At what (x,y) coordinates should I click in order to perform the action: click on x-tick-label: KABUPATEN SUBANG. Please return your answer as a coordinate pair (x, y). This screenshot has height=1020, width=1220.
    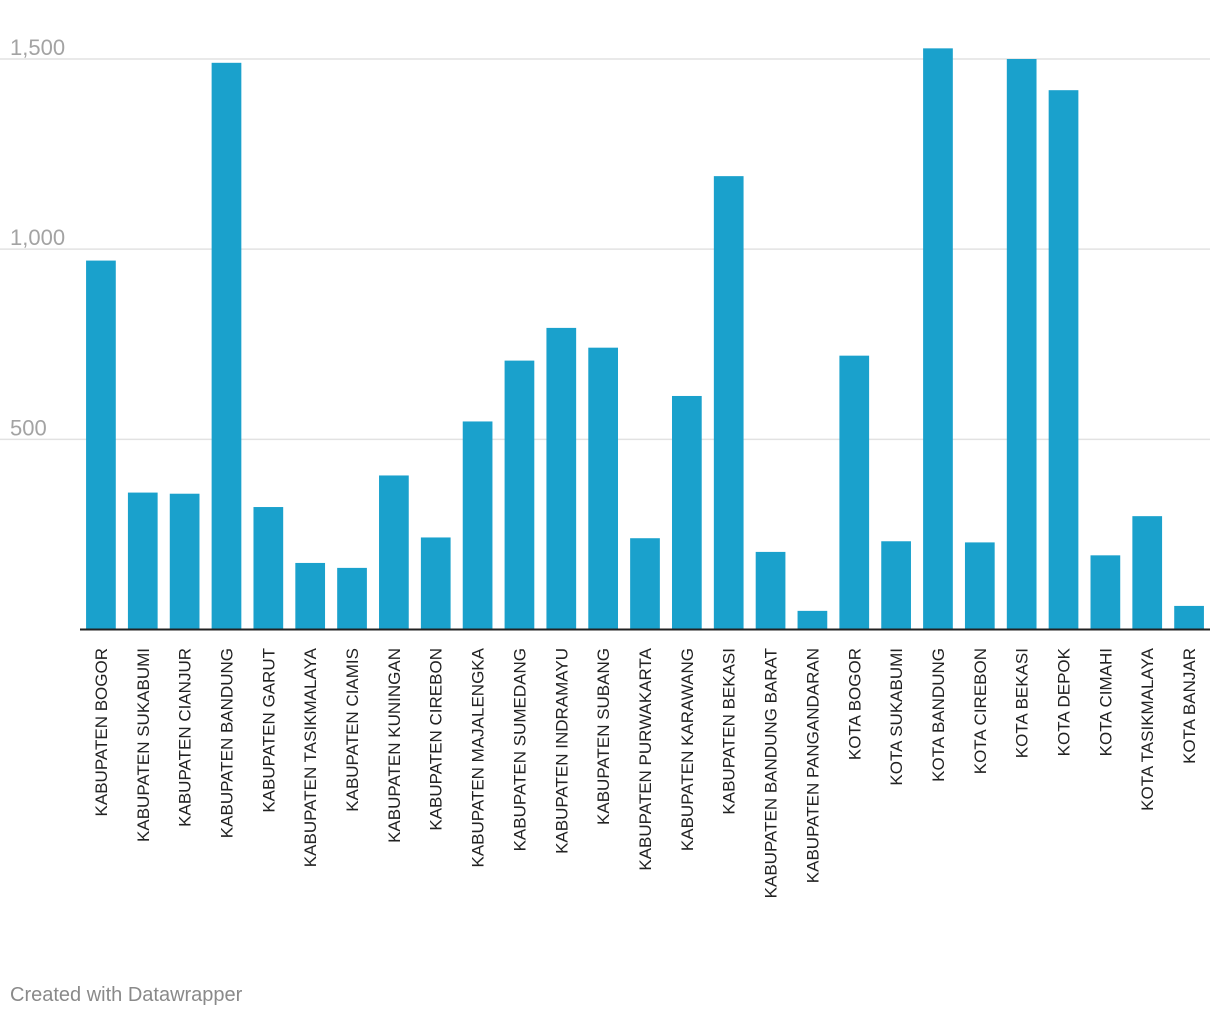
    Looking at the image, I should click on (603, 736).